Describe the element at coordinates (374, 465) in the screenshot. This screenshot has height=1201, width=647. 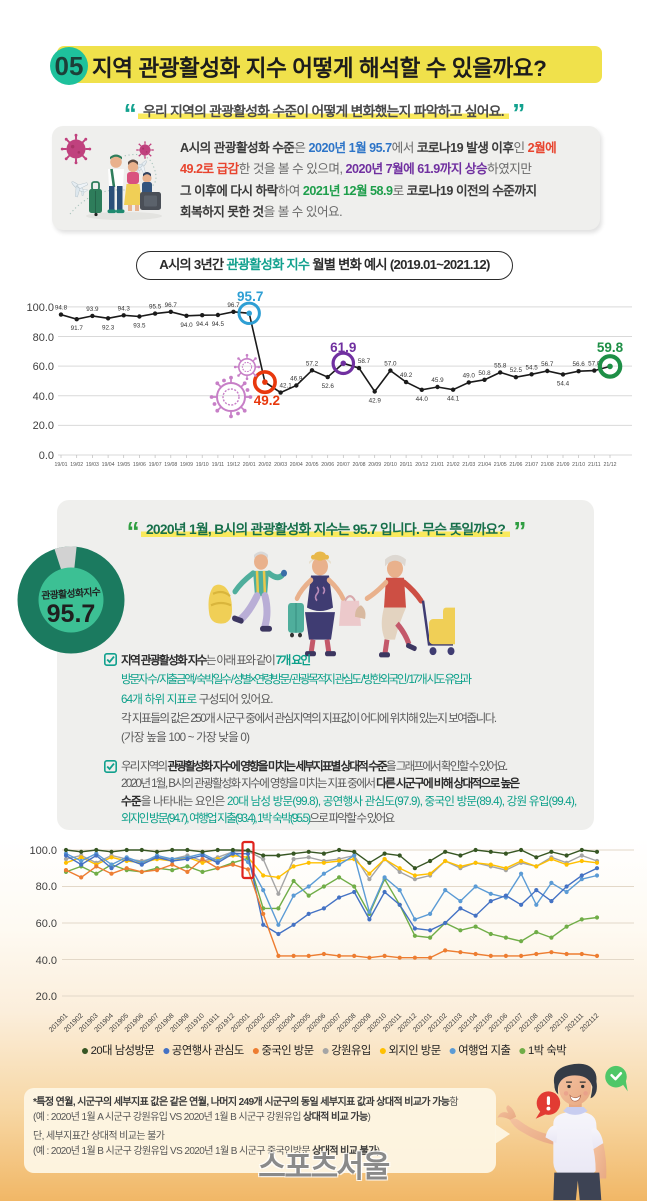
I see `svg-text: 20/09` at that location.